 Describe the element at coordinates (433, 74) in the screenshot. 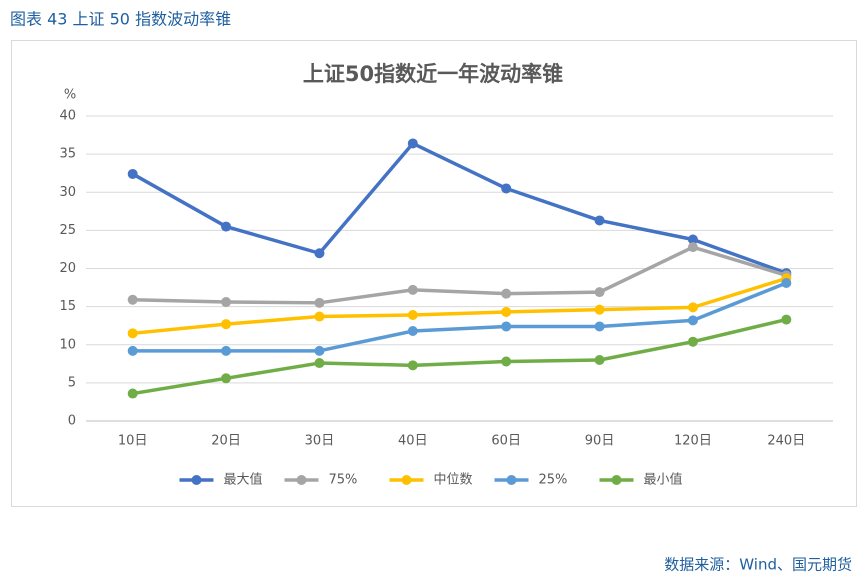

I see `chart-title: 上证50指数近一年波动率锥` at that location.